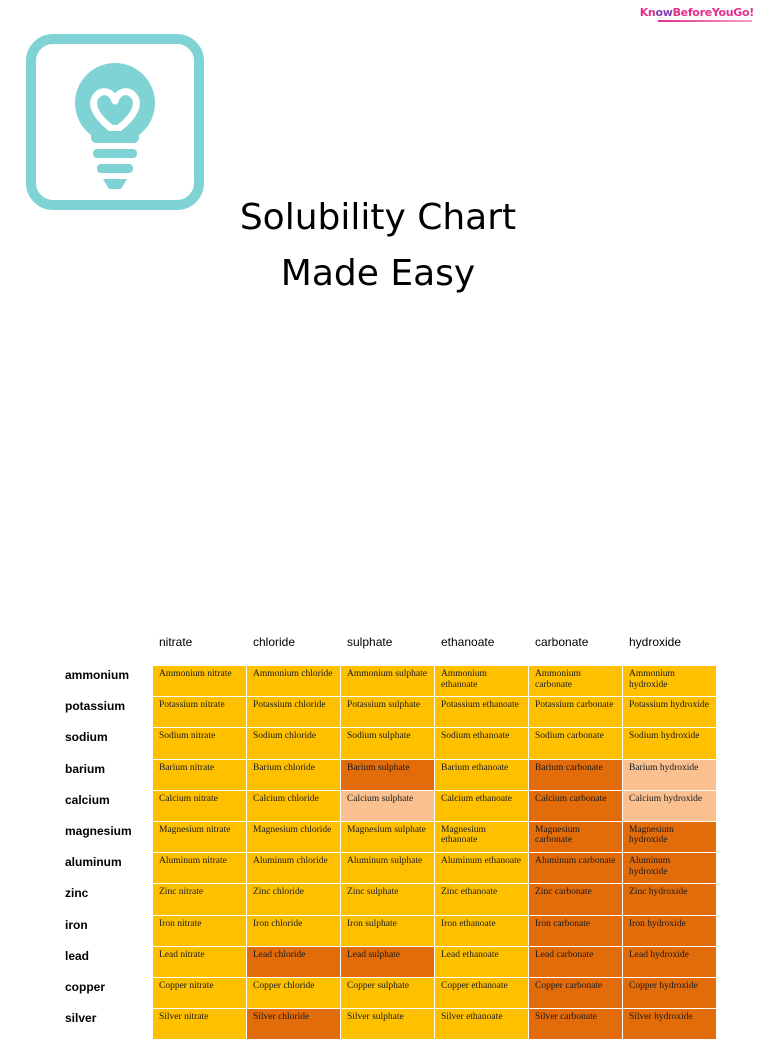 The width and height of the screenshot is (768, 1040). I want to click on table-cell: Silver nitrate, so click(200, 1024).